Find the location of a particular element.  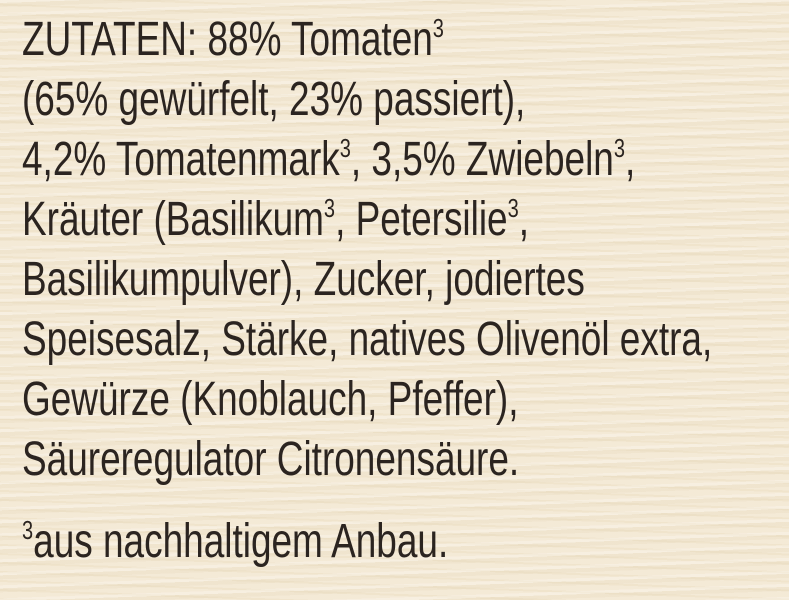

ingredients-line: Gewürze (Knoblauch, Pfeffer), is located at coordinates (367, 400).